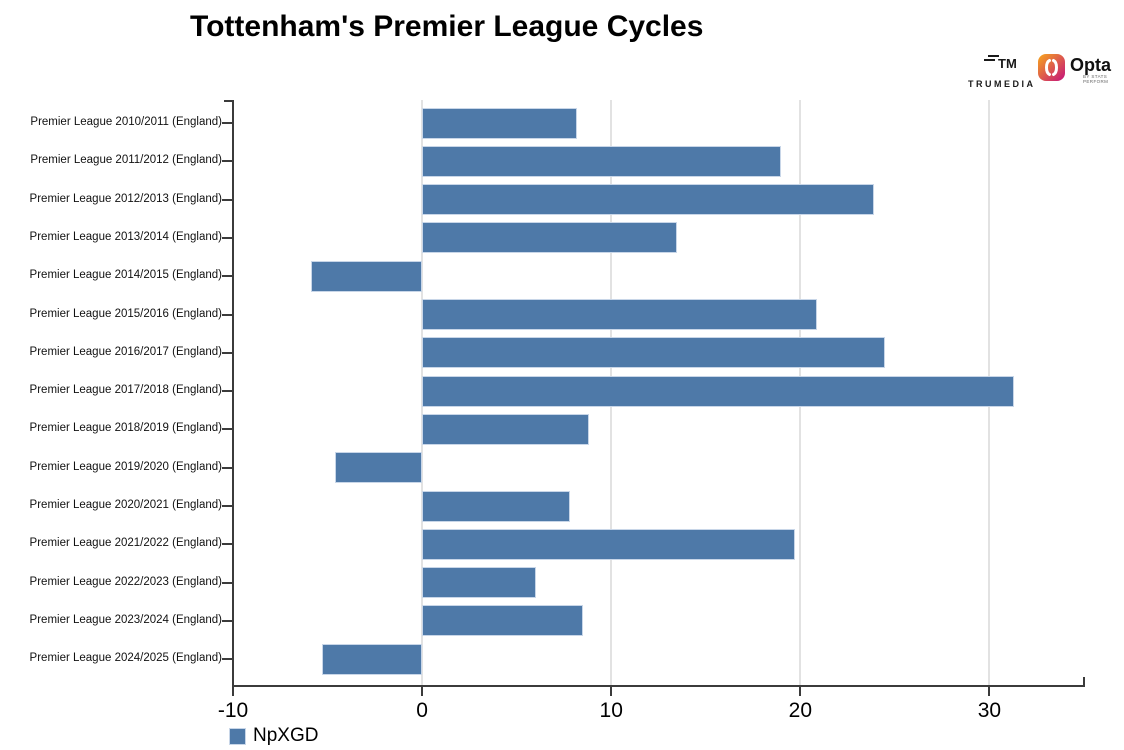 This screenshot has height=750, width=1124. What do you see at coordinates (125, 505) in the screenshot?
I see `category-label: Premier League 2020/2021 (England)` at bounding box center [125, 505].